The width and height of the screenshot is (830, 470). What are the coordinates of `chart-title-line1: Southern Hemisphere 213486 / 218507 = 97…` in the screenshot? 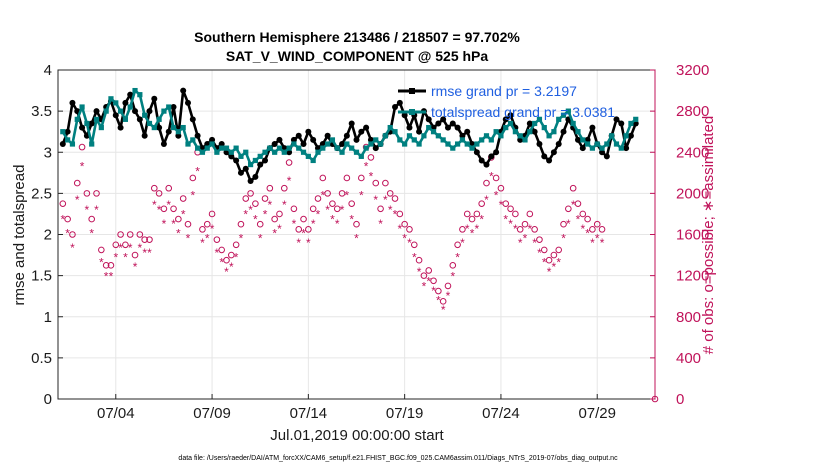 It's located at (357, 37).